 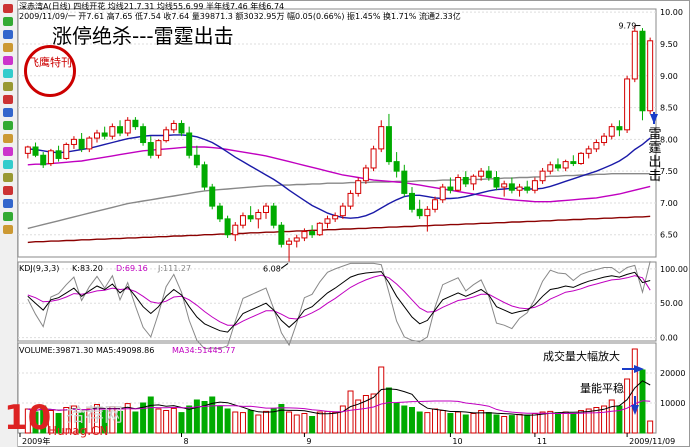 What do you see at coordinates (8, 229) in the screenshot?
I see `toolbar-exit-icon` at bounding box center [8, 229].